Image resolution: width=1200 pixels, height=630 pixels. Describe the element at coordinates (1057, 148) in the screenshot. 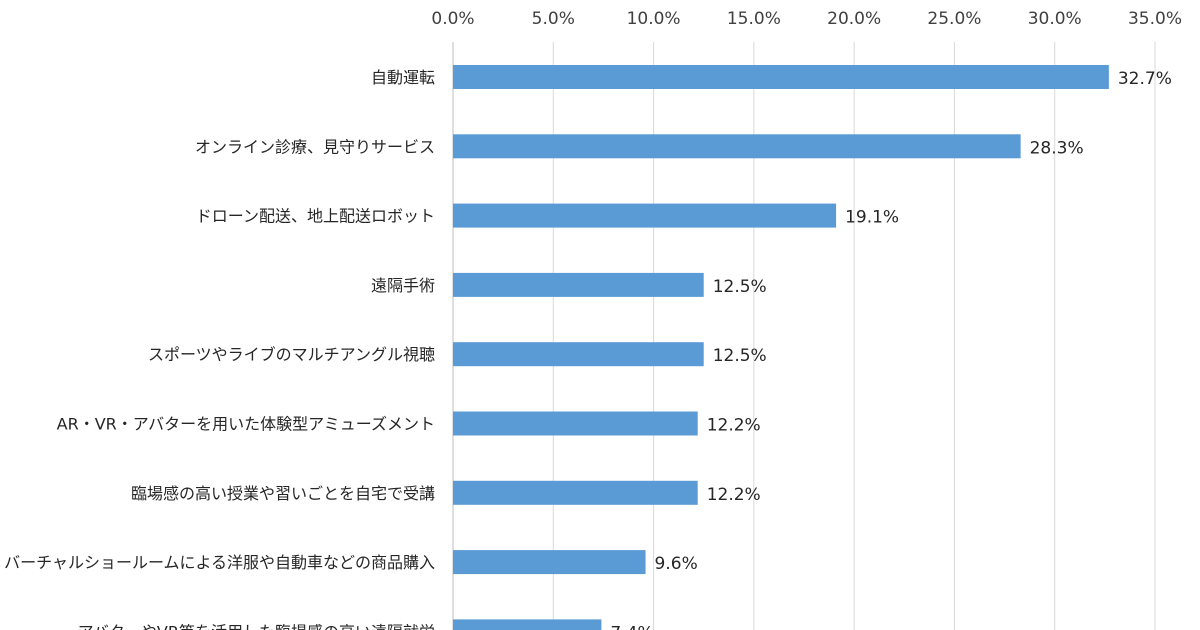

I see `data-label: 28.3%` at that location.